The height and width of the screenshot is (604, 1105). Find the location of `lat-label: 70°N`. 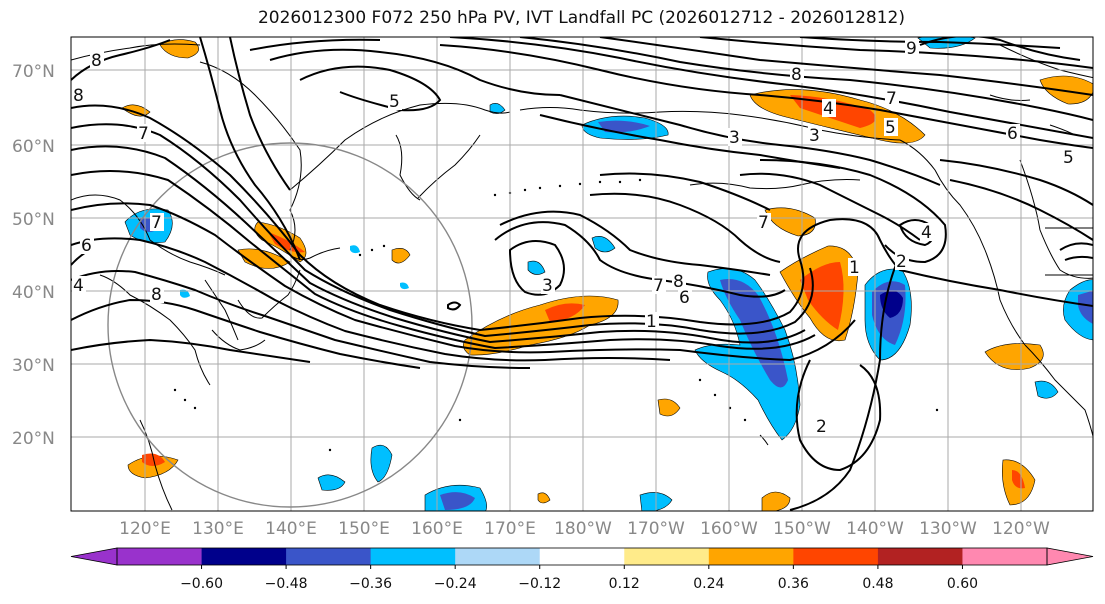

lat-label: 70°N is located at coordinates (33, 72).